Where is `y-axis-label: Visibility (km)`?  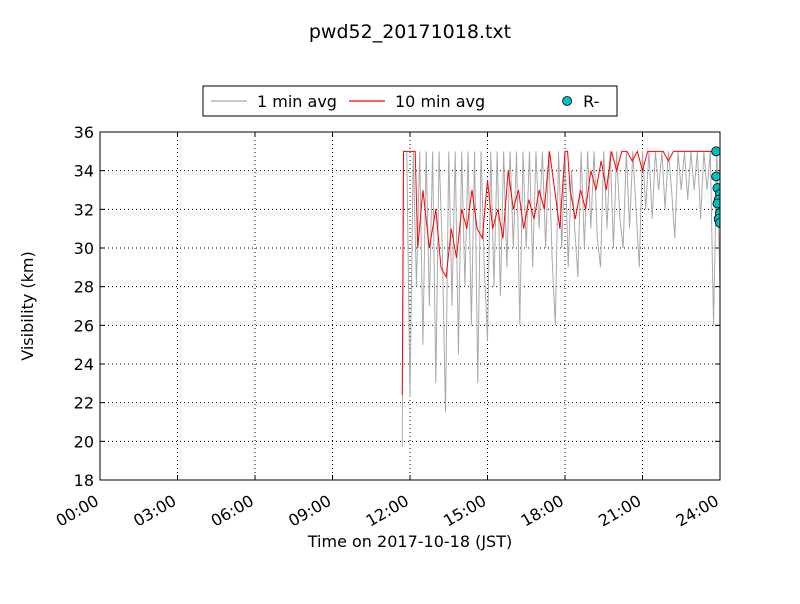
y-axis-label: Visibility (km) is located at coordinates (27, 305).